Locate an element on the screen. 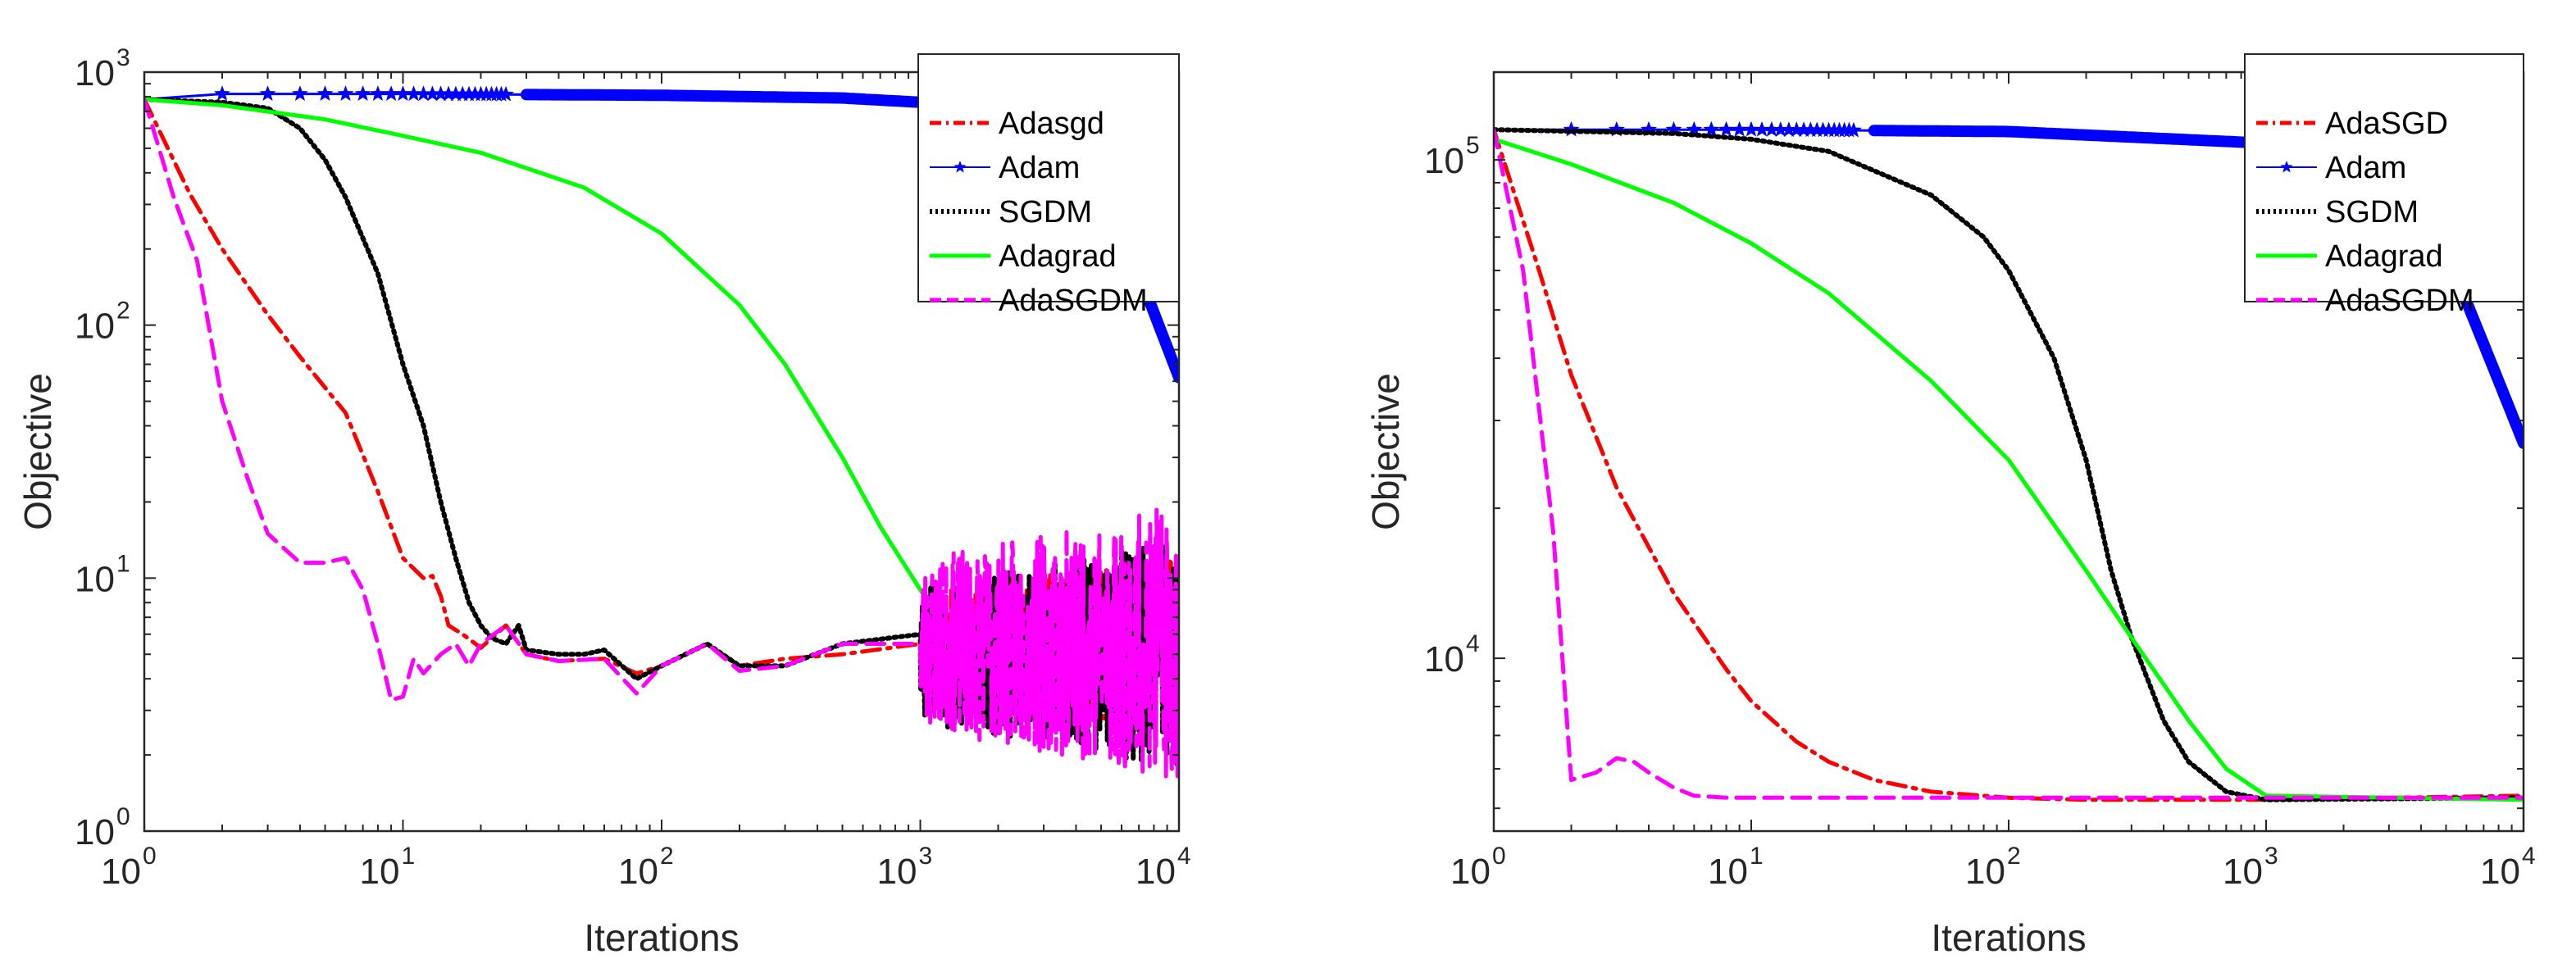 The width and height of the screenshot is (2576, 977). y-tick-label: 10 5 is located at coordinates (1452, 157).